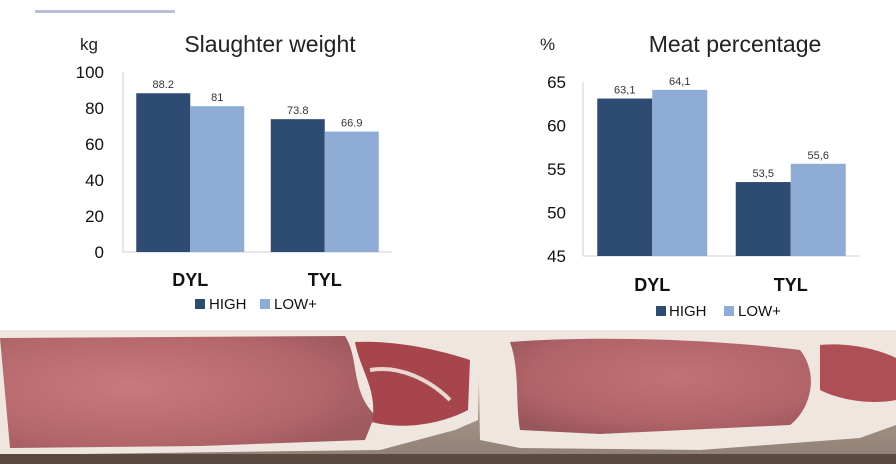  I want to click on y-tick-label: 50, so click(556, 213).